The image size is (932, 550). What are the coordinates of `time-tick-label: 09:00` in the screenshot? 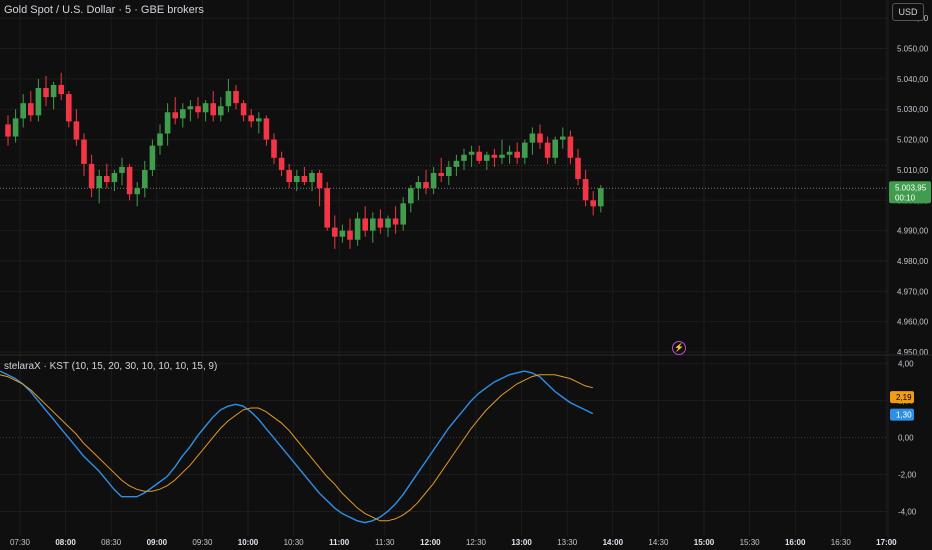 It's located at (157, 542).